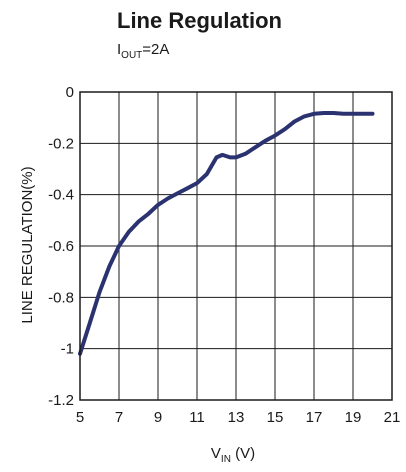  I want to click on y-tick-label: -1.2, so click(61, 400).